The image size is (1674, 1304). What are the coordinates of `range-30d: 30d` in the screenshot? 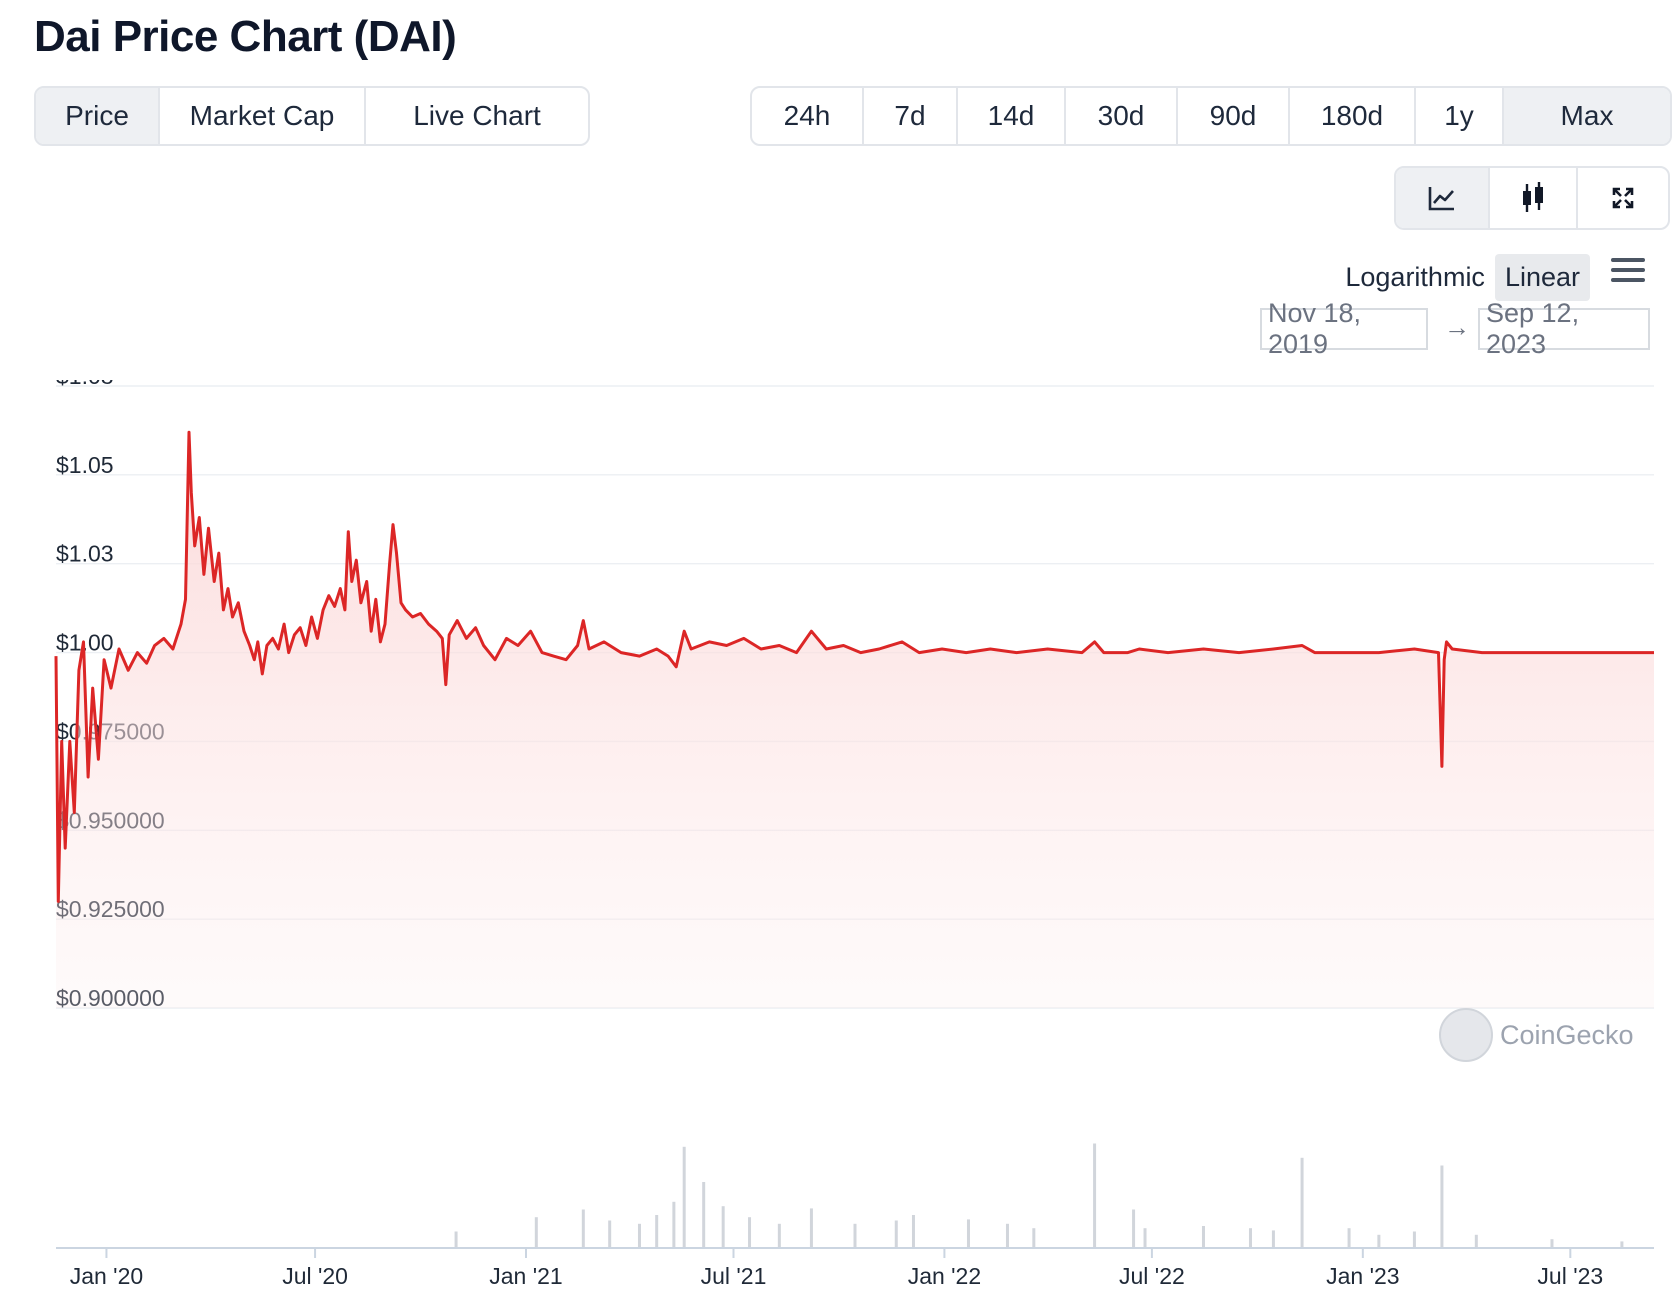 It's located at (1122, 116).